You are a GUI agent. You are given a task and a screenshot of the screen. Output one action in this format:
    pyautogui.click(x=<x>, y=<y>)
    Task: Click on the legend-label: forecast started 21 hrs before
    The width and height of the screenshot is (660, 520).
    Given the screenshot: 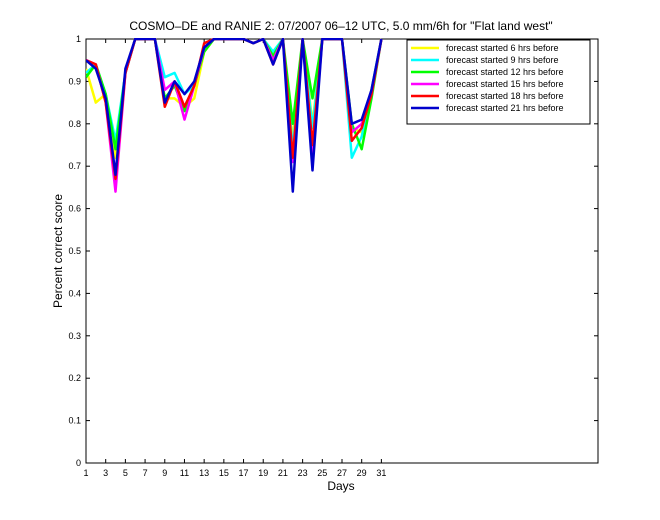 What is the action you would take?
    pyautogui.click(x=505, y=108)
    